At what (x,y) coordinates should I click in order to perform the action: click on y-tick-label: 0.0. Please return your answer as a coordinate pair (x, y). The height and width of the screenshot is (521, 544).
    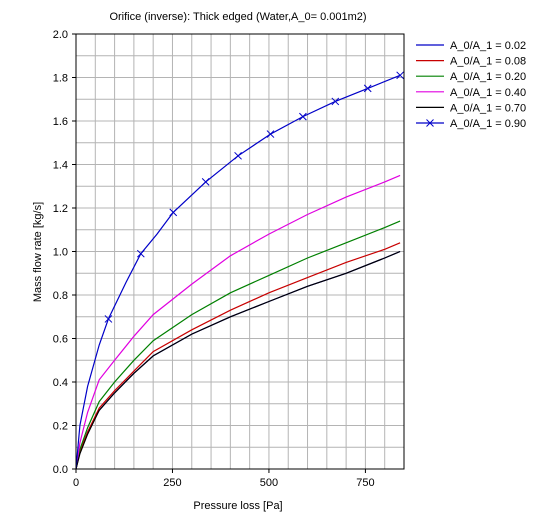
    Looking at the image, I should click on (60, 470).